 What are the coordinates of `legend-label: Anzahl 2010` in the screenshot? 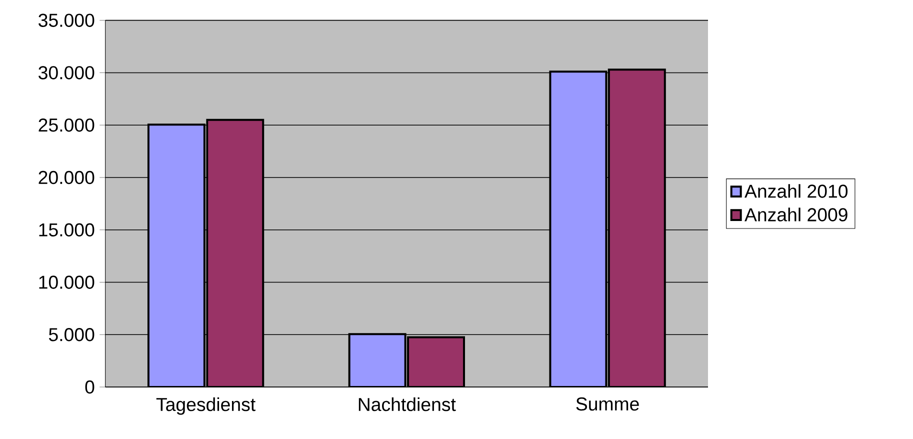 It's located at (796, 191).